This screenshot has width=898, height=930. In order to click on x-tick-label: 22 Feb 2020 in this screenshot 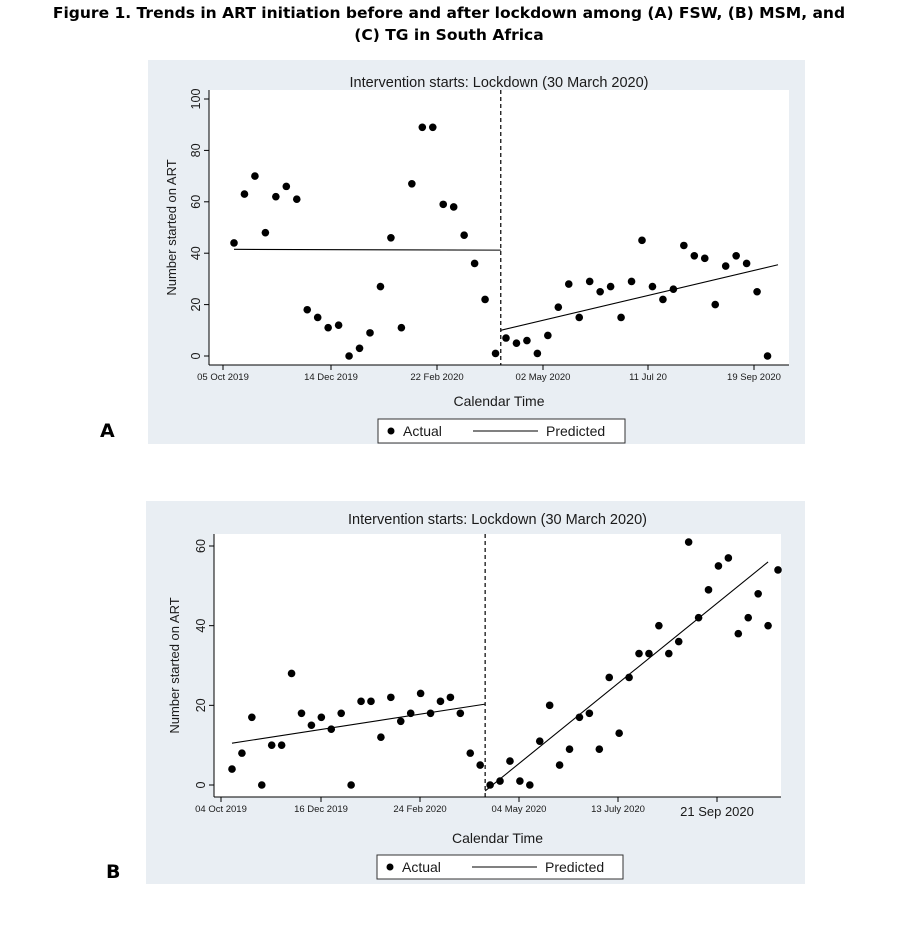, I will do `click(436, 377)`.